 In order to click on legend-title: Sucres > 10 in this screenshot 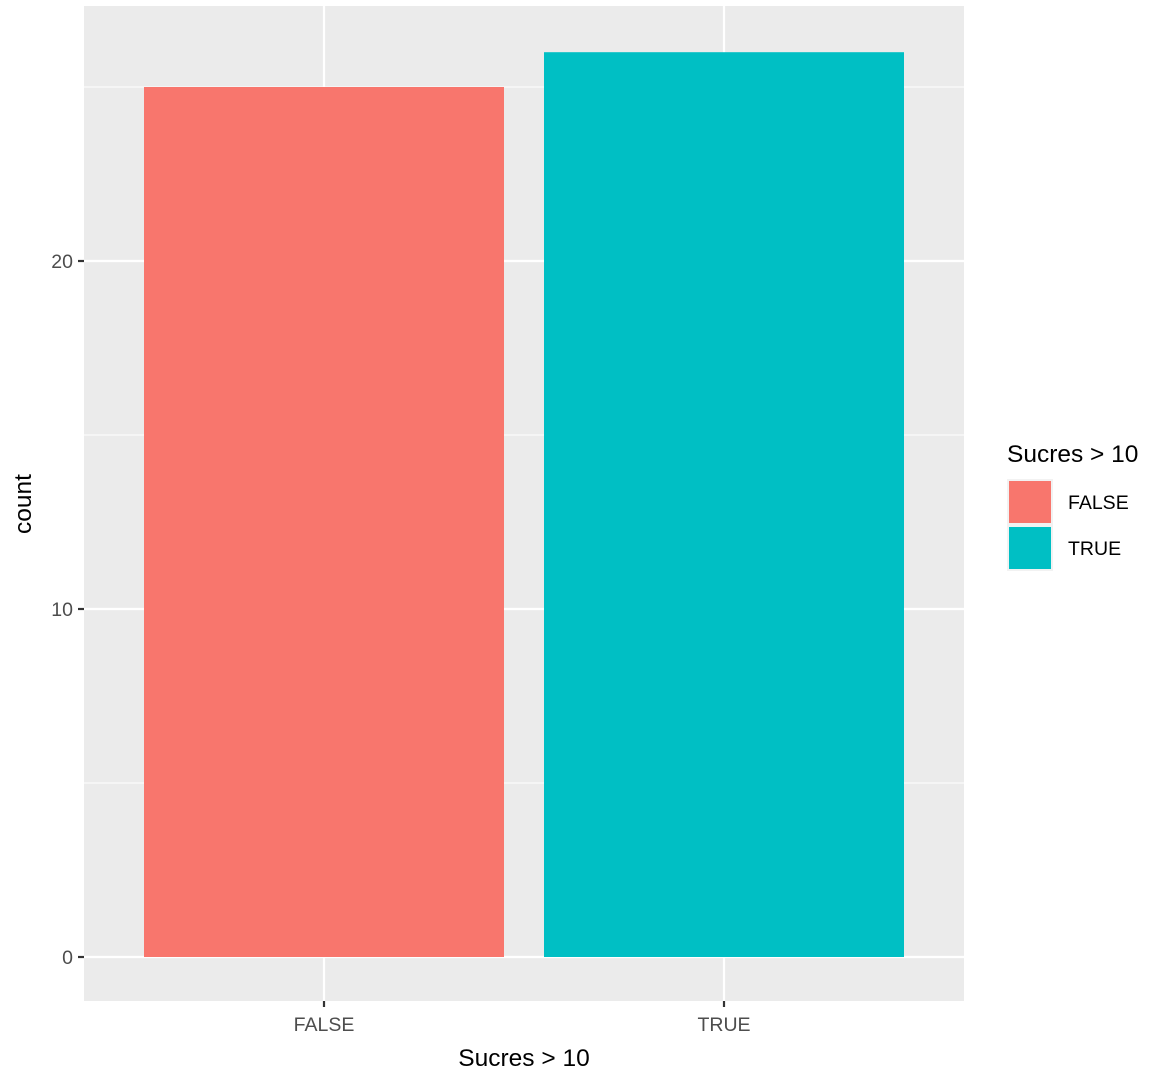, I will do `click(1072, 454)`.